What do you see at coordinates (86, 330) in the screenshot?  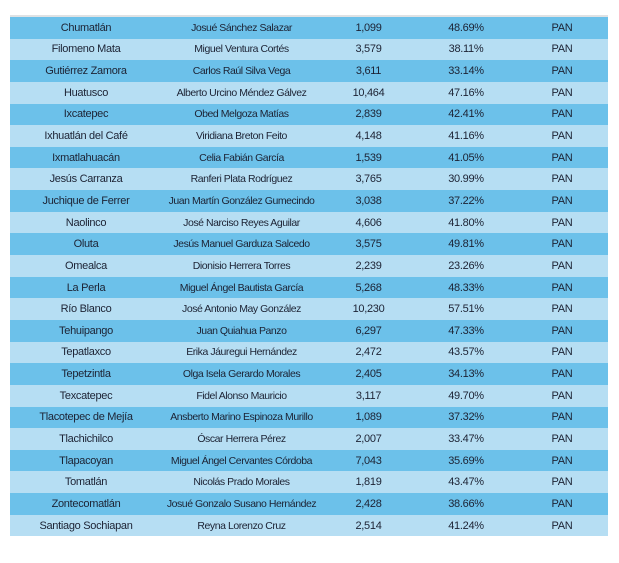 I see `municipality-cell: Tehuipango` at bounding box center [86, 330].